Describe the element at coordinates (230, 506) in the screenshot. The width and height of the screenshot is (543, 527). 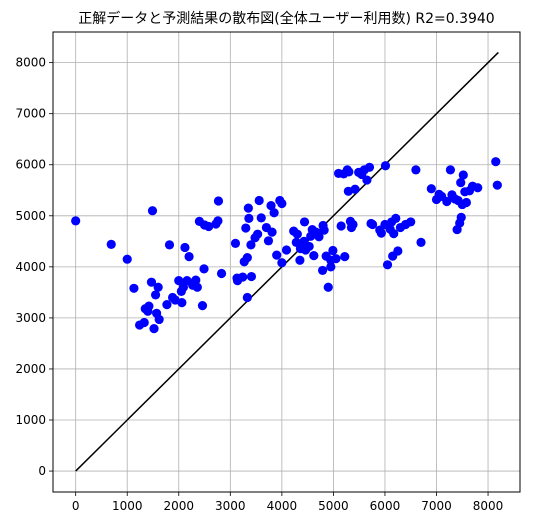
I see `x-tick-label: 3000` at that location.